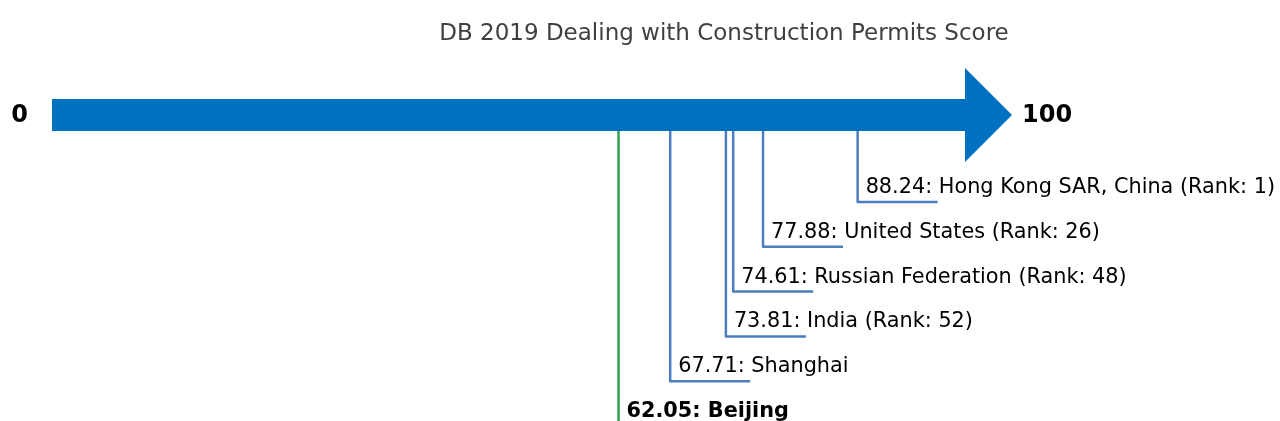  Describe the element at coordinates (800, 365) in the screenshot. I see `category-label: Shanghai` at that location.